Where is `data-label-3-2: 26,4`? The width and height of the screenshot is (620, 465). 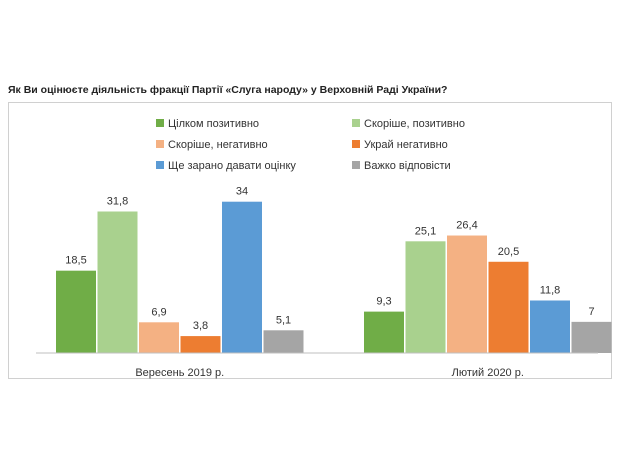
data-label-3-2: 26,4 is located at coordinates (466, 226).